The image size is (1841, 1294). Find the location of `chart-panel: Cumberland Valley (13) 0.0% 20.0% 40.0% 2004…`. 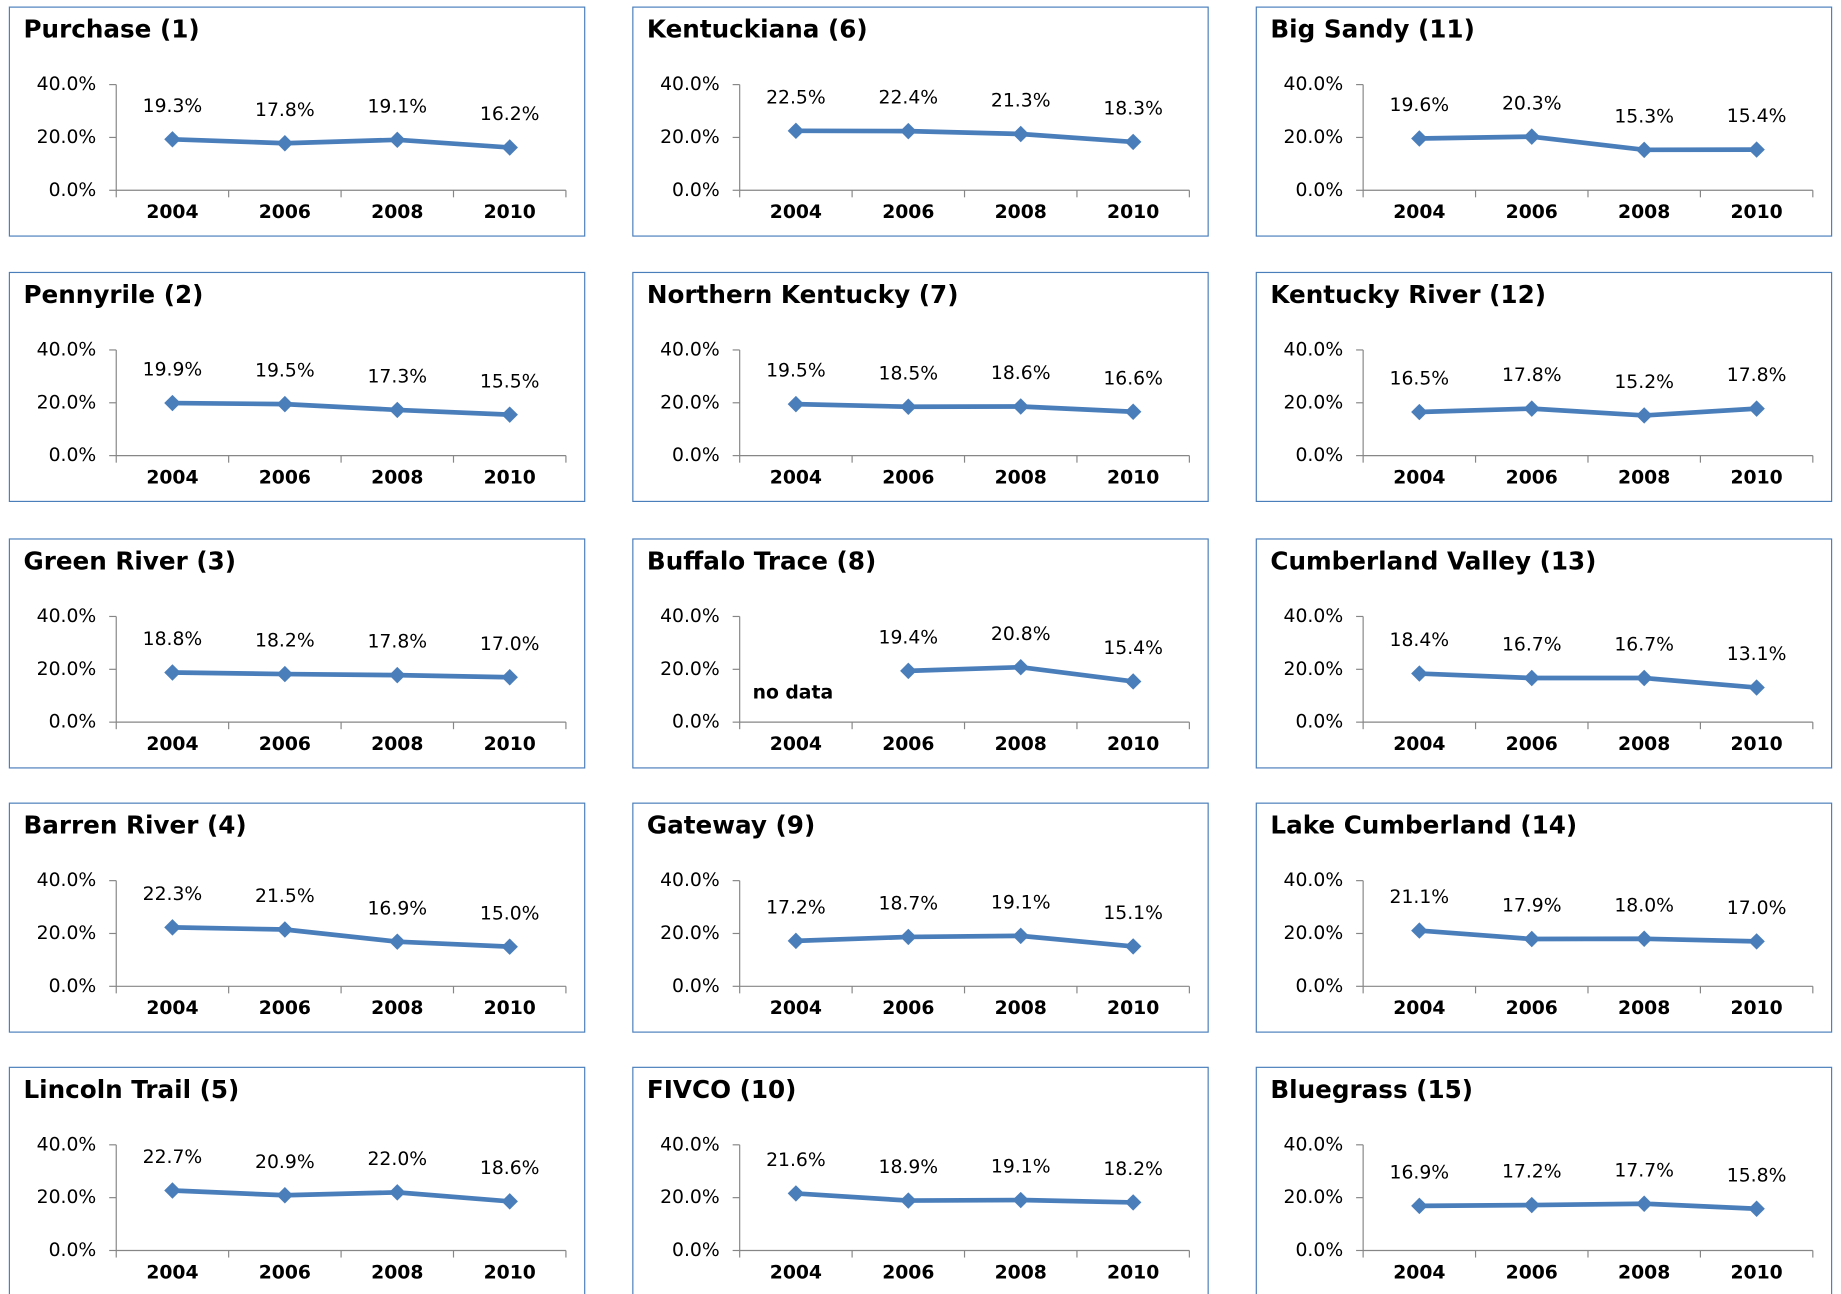

chart-panel: Cumberland Valley (13) 0.0% 20.0% 40.0% 2004… is located at coordinates (1544, 653).